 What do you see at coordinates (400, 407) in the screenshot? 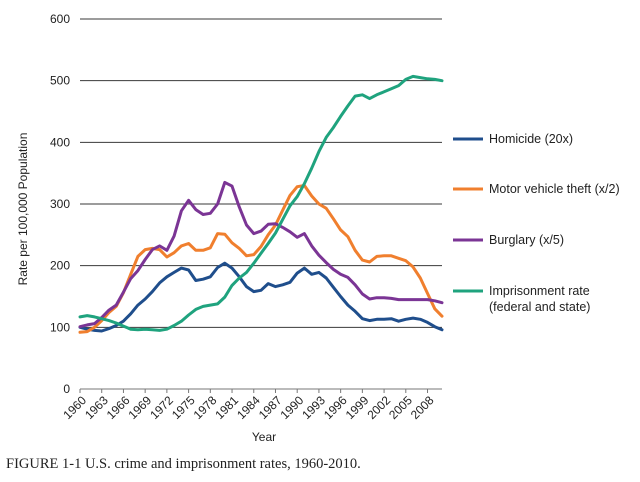
I see `x-tick-label: 2005` at bounding box center [400, 407].